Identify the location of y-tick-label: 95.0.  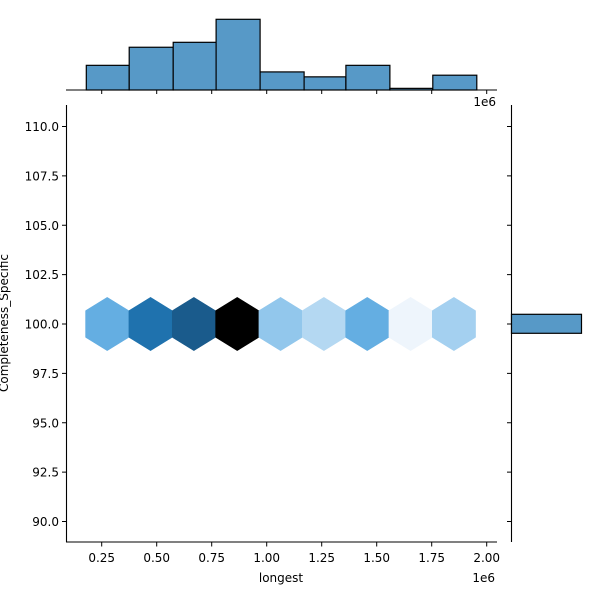
(45, 423).